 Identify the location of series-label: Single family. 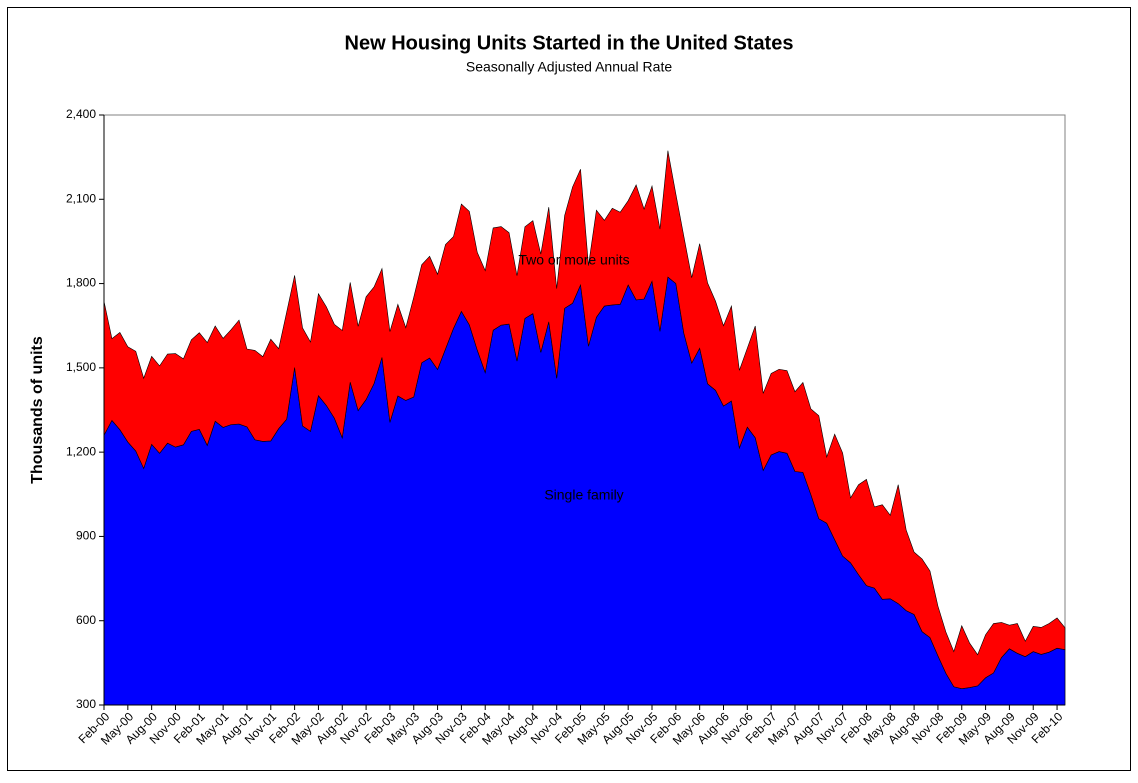
(583, 495).